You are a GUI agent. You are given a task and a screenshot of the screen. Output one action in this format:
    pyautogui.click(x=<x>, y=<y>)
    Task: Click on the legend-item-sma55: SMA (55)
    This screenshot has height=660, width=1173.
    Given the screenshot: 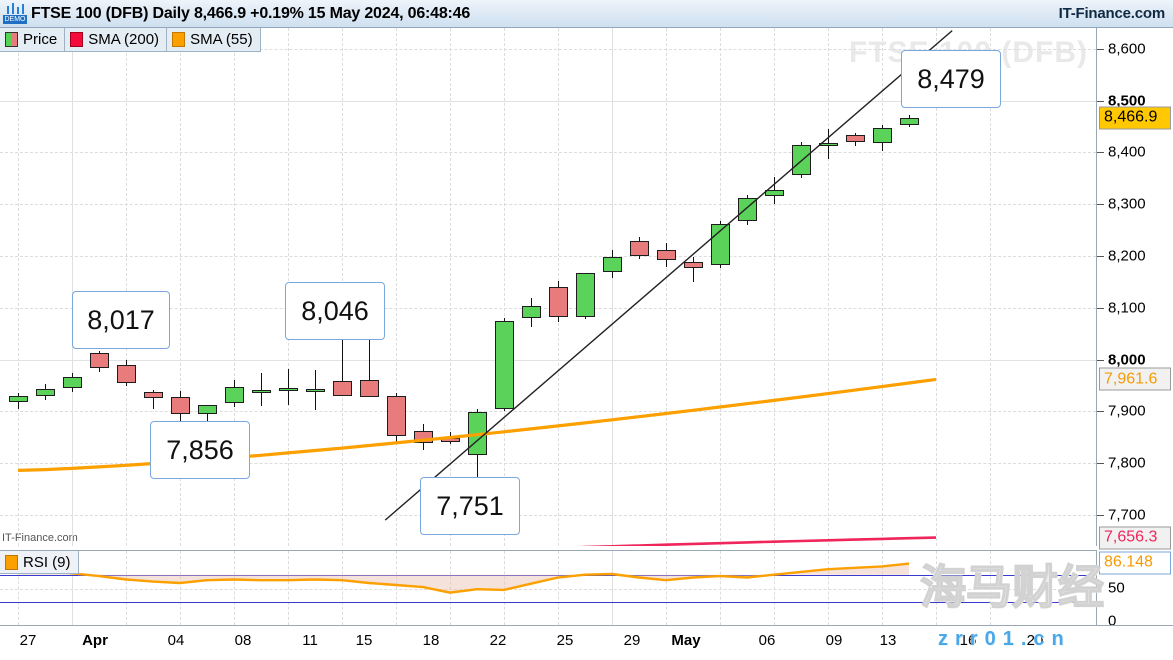 What is the action you would take?
    pyautogui.click(x=214, y=40)
    